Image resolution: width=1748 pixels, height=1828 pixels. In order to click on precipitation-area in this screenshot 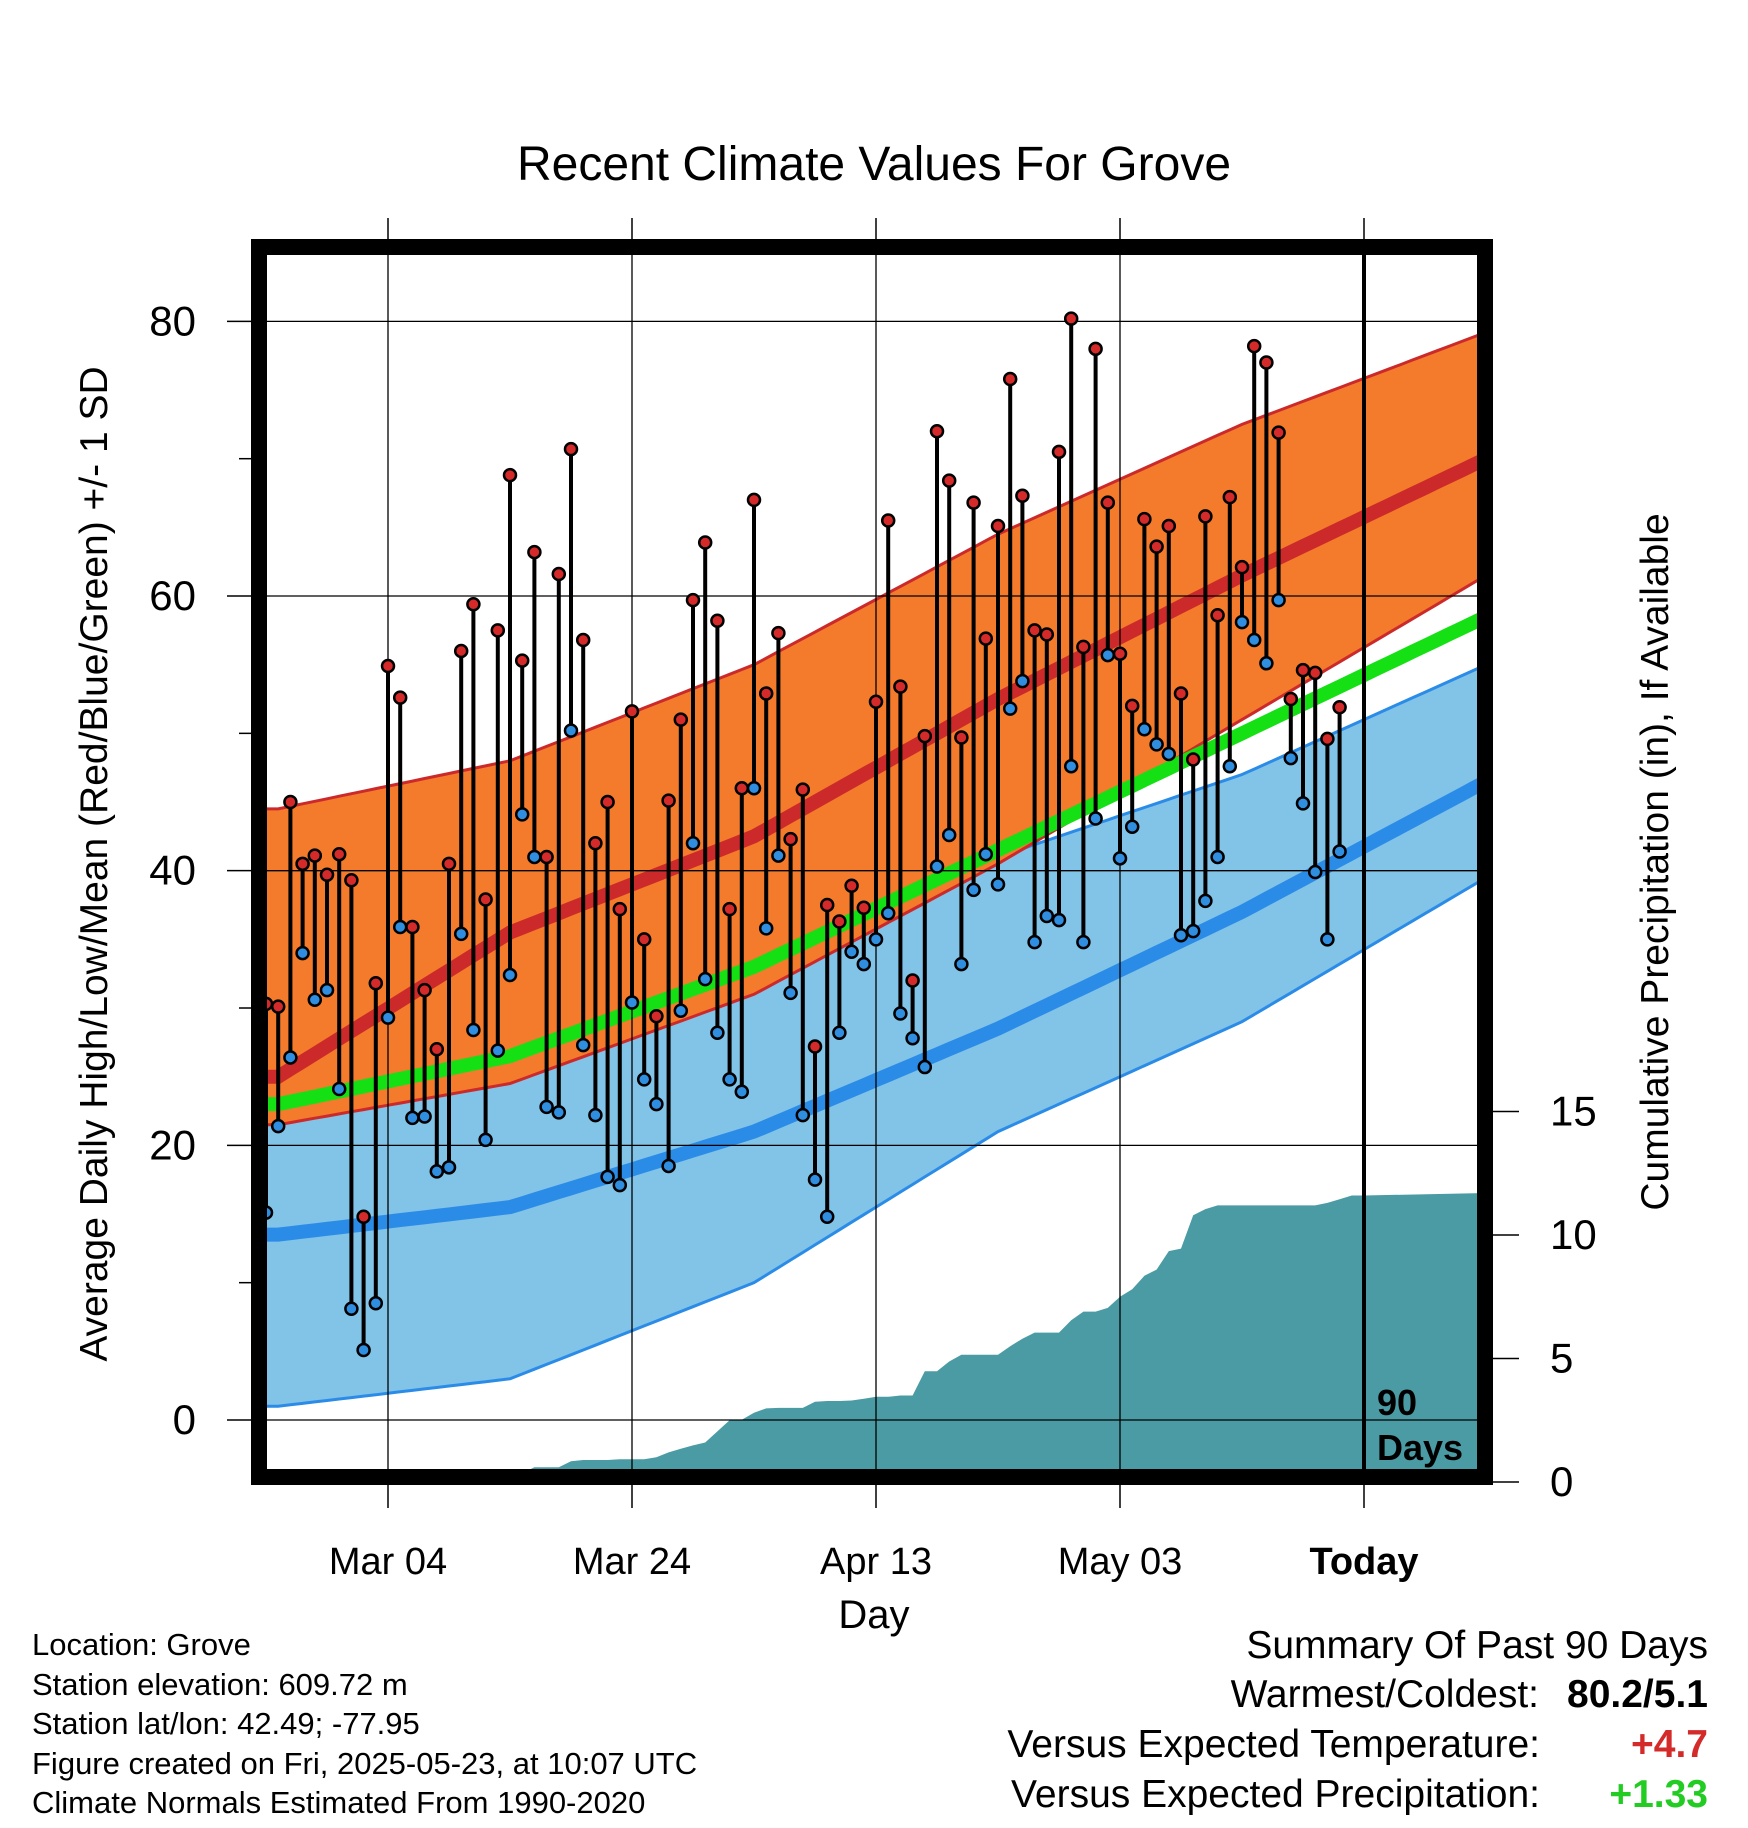, I will do `click(938, 1336)`.